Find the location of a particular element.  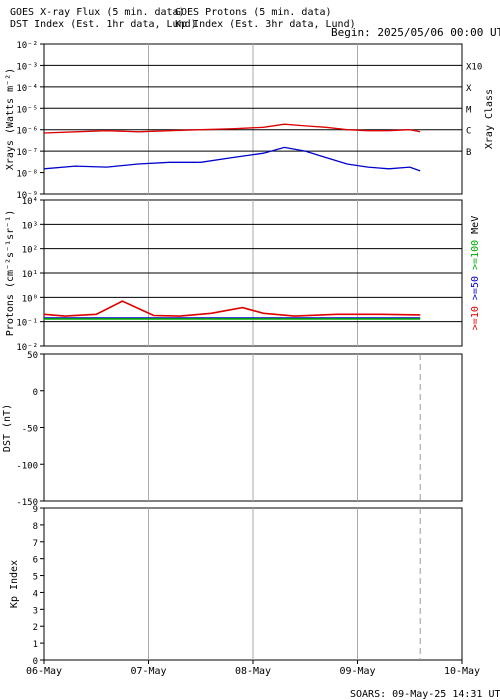

proton-ge10-series is located at coordinates (232, 308).